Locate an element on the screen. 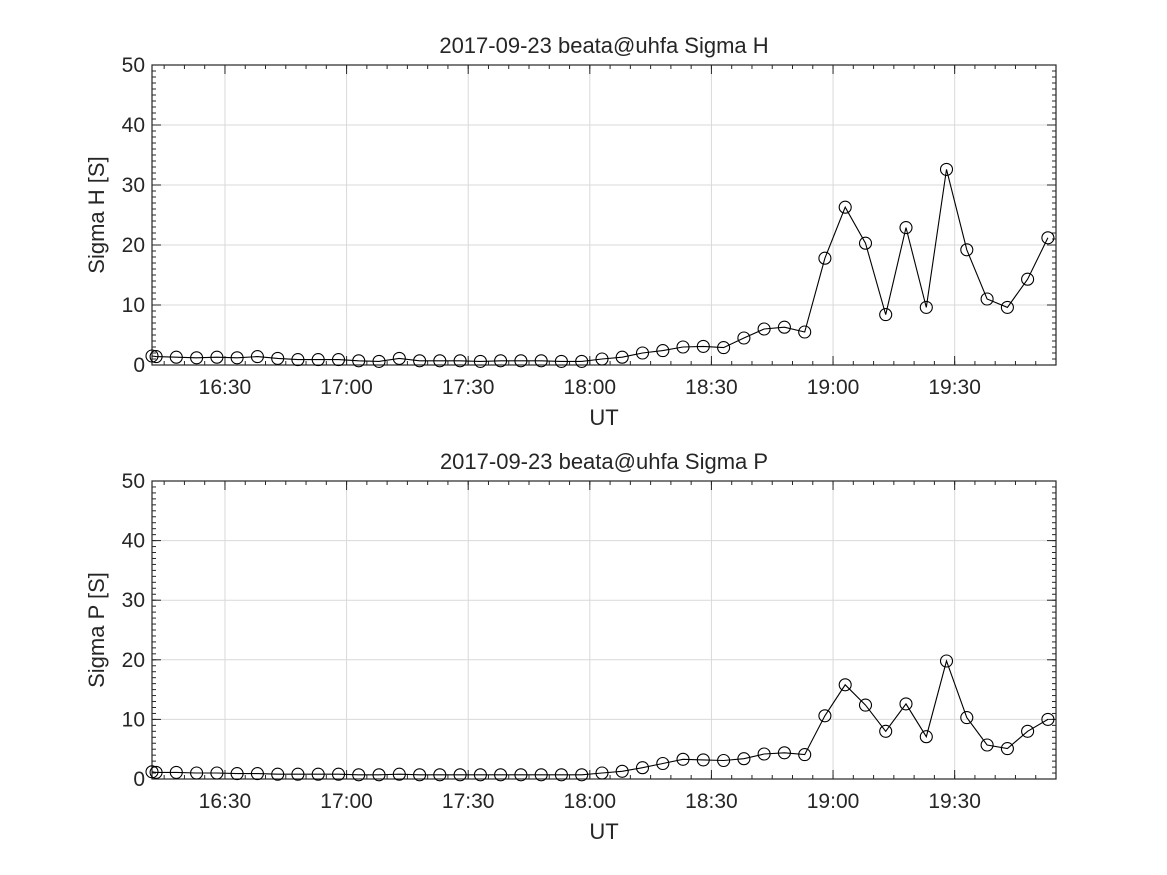 This screenshot has height=875, width=1167. chart-title: 2017-09-23 beata@uhfa Sigma P is located at coordinates (604, 461).